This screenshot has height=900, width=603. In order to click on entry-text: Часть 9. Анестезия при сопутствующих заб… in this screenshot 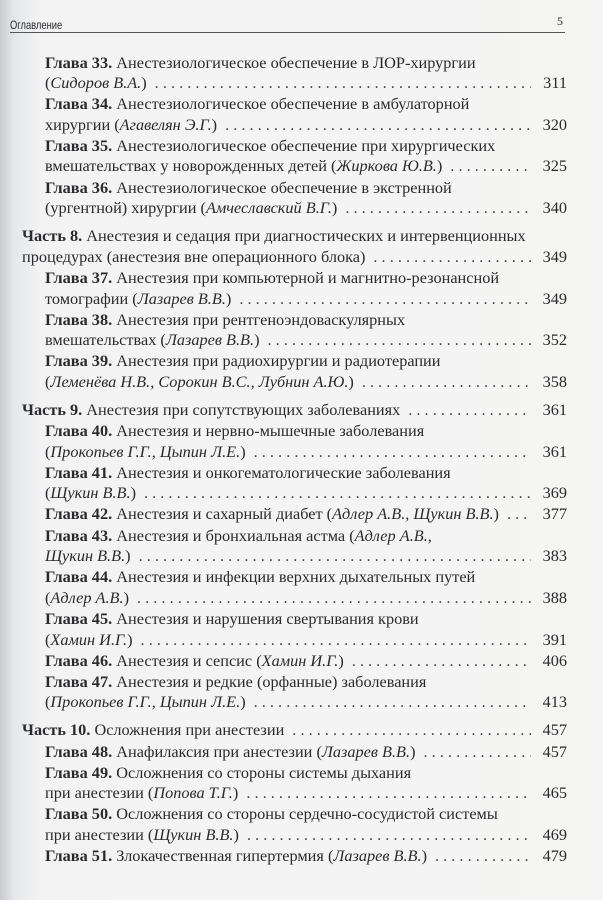, I will do `click(211, 410)`.